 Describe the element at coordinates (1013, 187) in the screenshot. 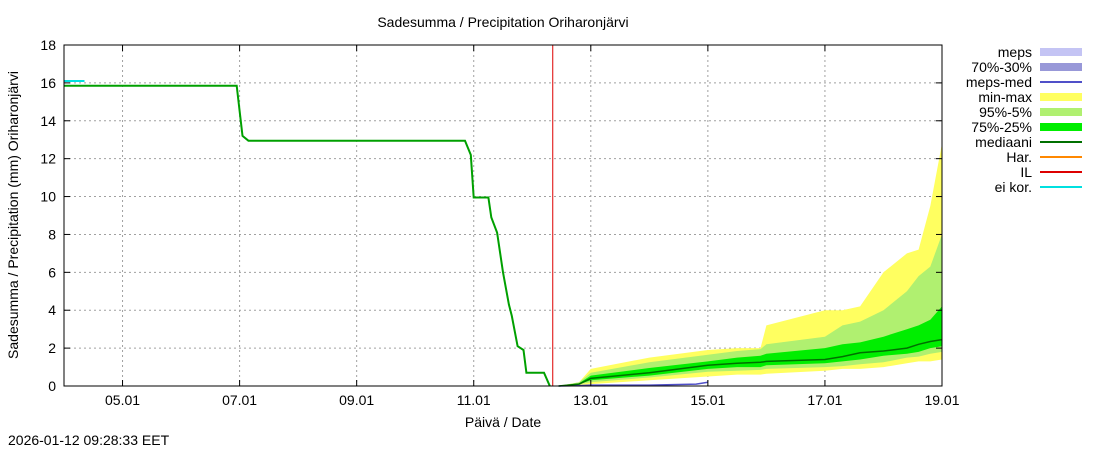

I see `legend-label: ei kor.` at that location.